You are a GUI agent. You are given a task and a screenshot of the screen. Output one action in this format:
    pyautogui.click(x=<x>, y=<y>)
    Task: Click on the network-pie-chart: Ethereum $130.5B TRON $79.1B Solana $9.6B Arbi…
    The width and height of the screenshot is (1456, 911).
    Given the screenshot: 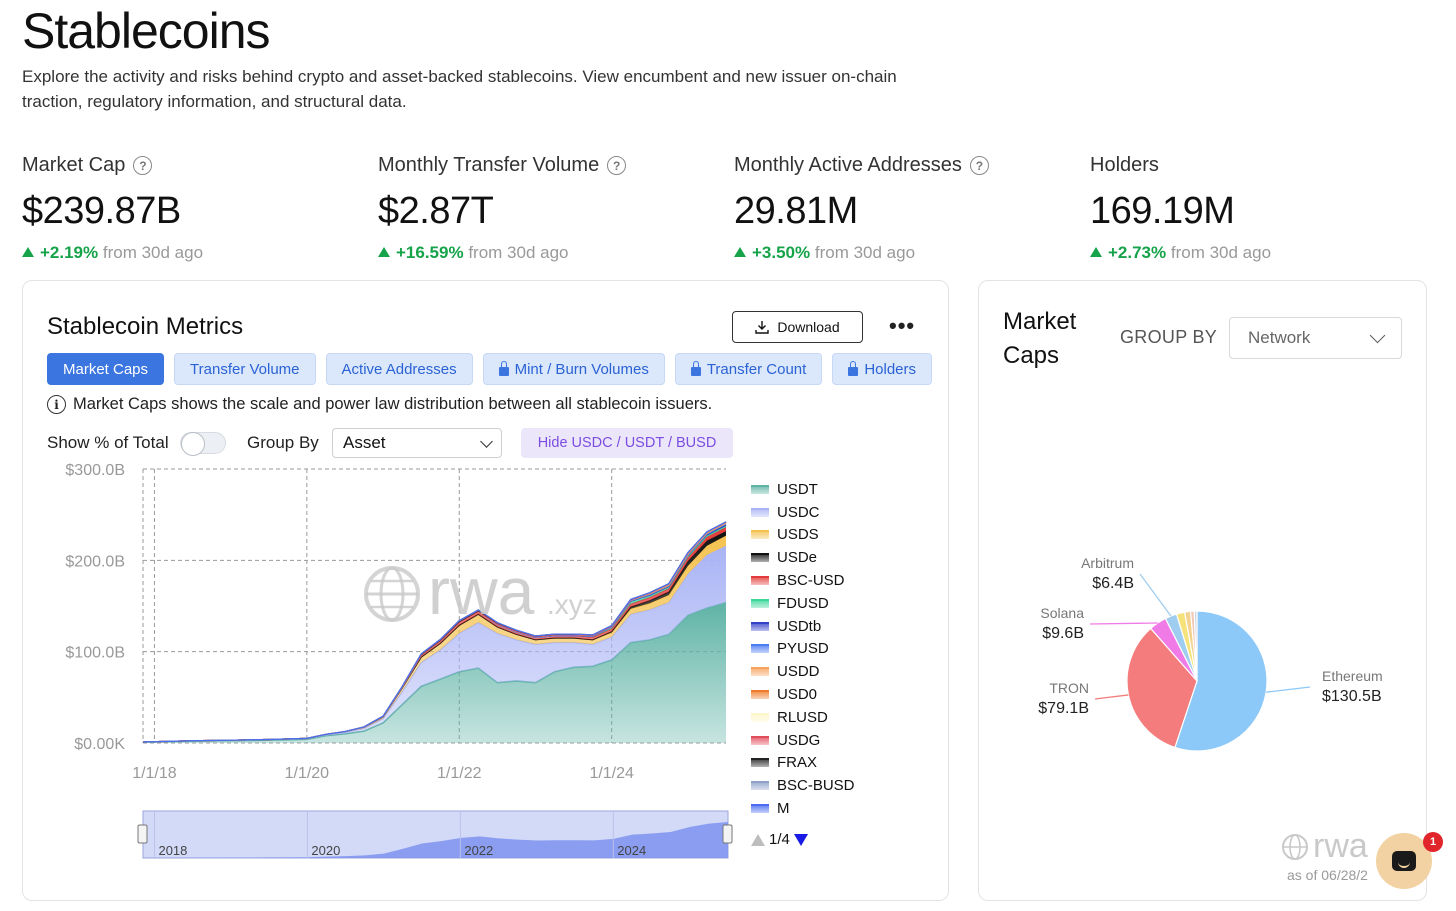 What is the action you would take?
    pyautogui.click(x=1210, y=653)
    